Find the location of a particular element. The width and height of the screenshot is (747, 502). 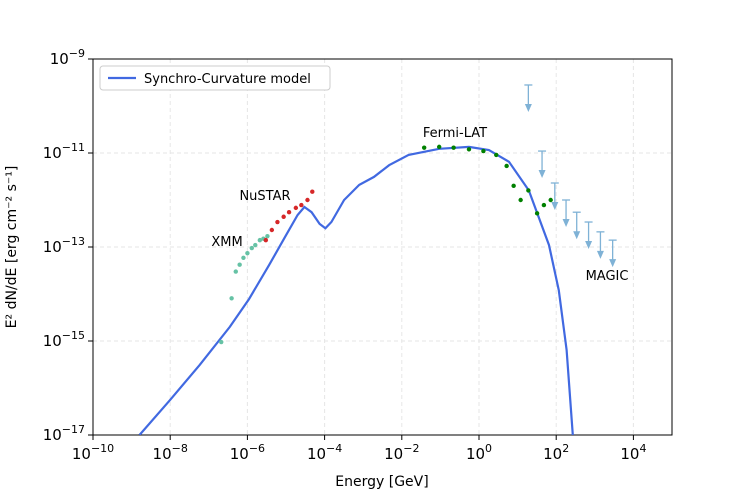

legend-box is located at coordinates (215, 78).